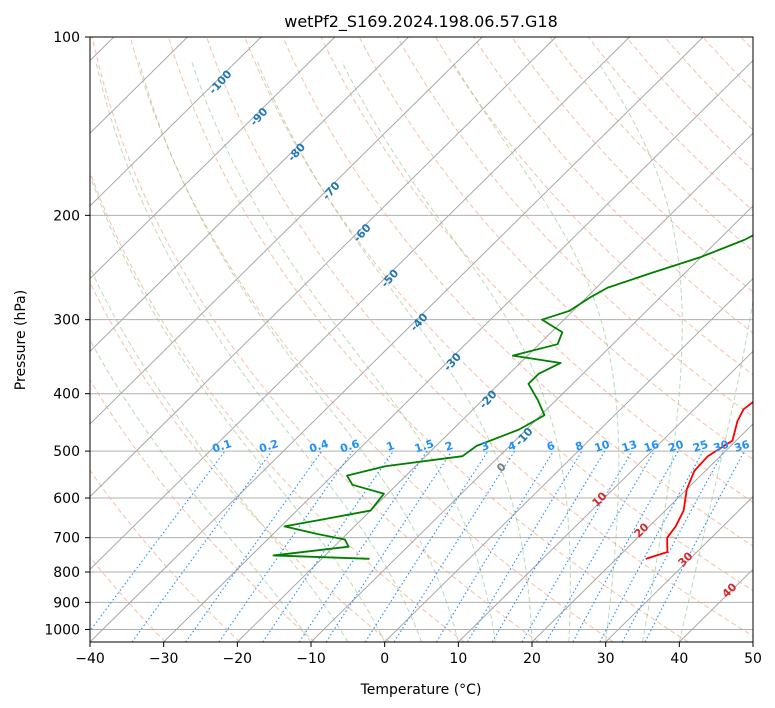  What do you see at coordinates (66, 539) in the screenshot?
I see `y-tick-label: 700` at bounding box center [66, 539].